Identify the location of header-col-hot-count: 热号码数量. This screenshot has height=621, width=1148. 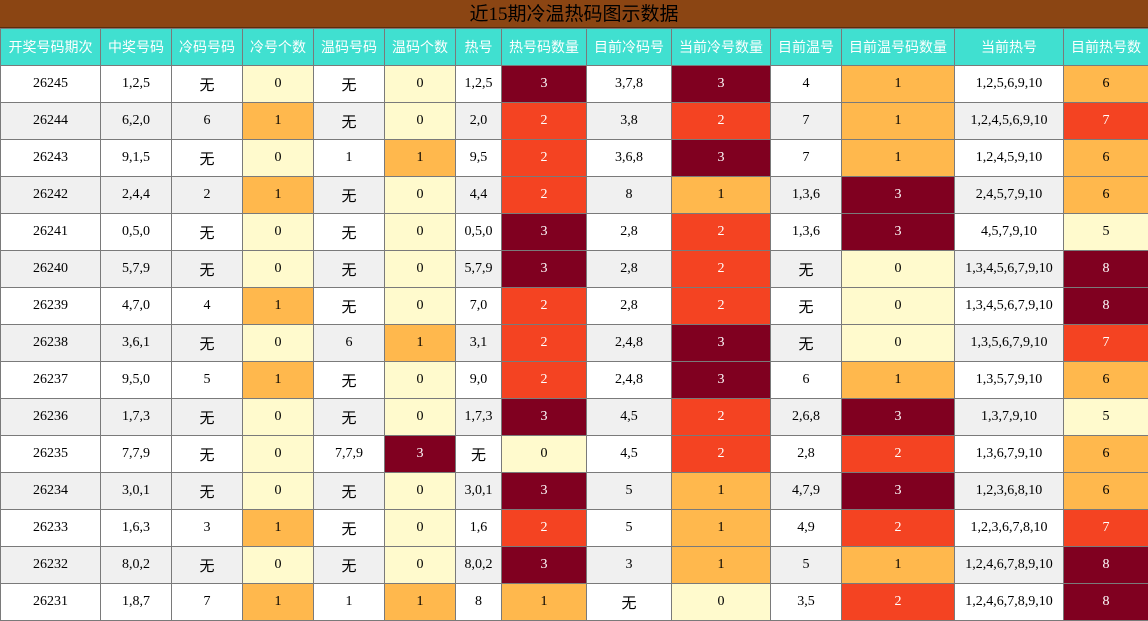
(544, 47).